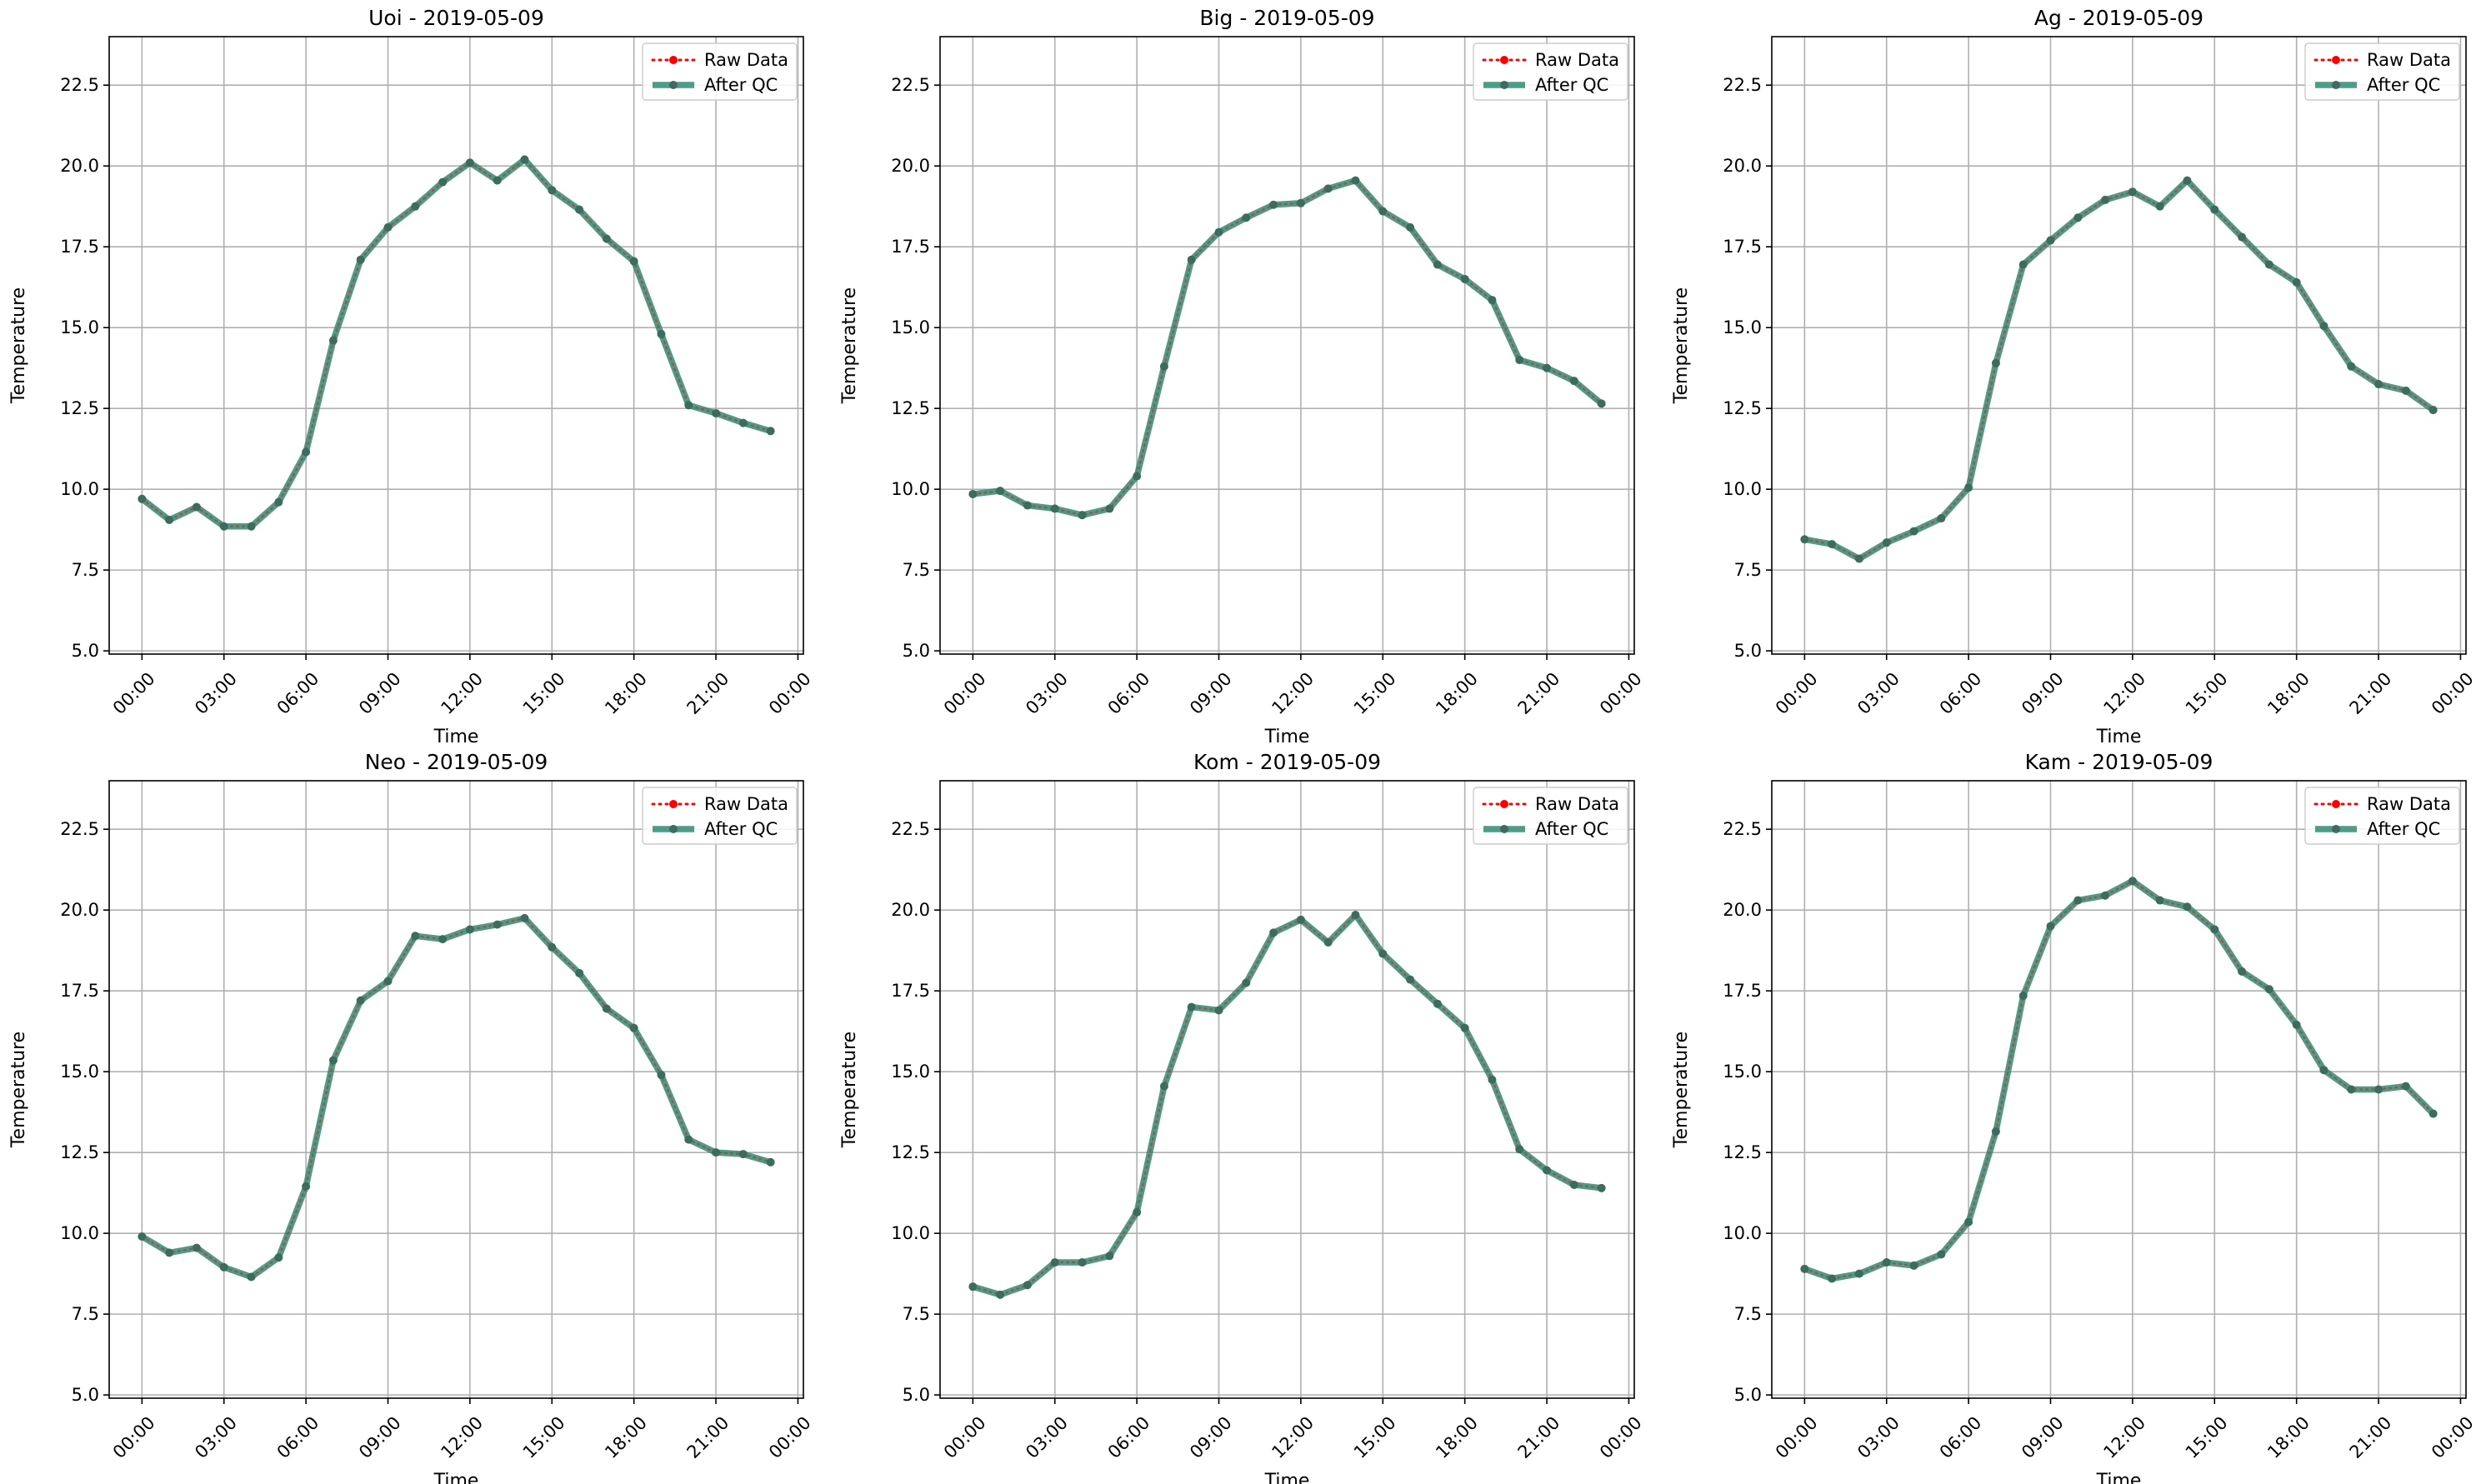 The width and height of the screenshot is (2486, 1484). What do you see at coordinates (85, 651) in the screenshot?
I see `y-tick-label: 5.0` at bounding box center [85, 651].